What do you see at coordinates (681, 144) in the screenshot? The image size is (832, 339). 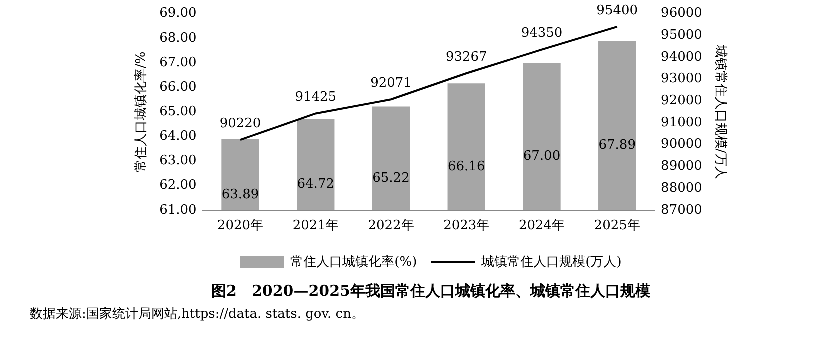 I see `y2-tick-label: 90000` at bounding box center [681, 144].